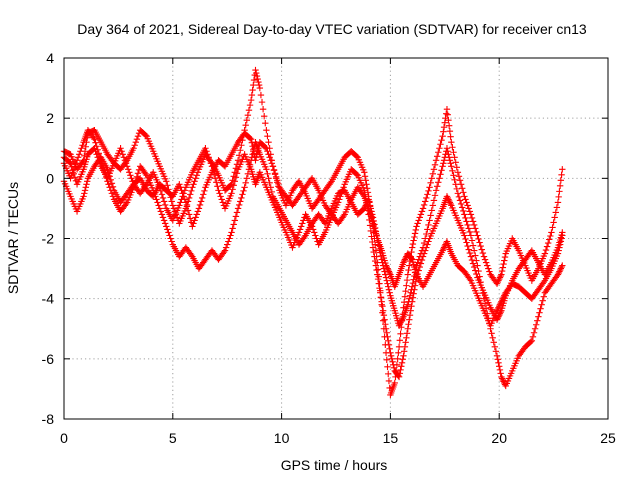 Image resolution: width=640 pixels, height=480 pixels. I want to click on y-tick-label: -8, so click(48, 419).